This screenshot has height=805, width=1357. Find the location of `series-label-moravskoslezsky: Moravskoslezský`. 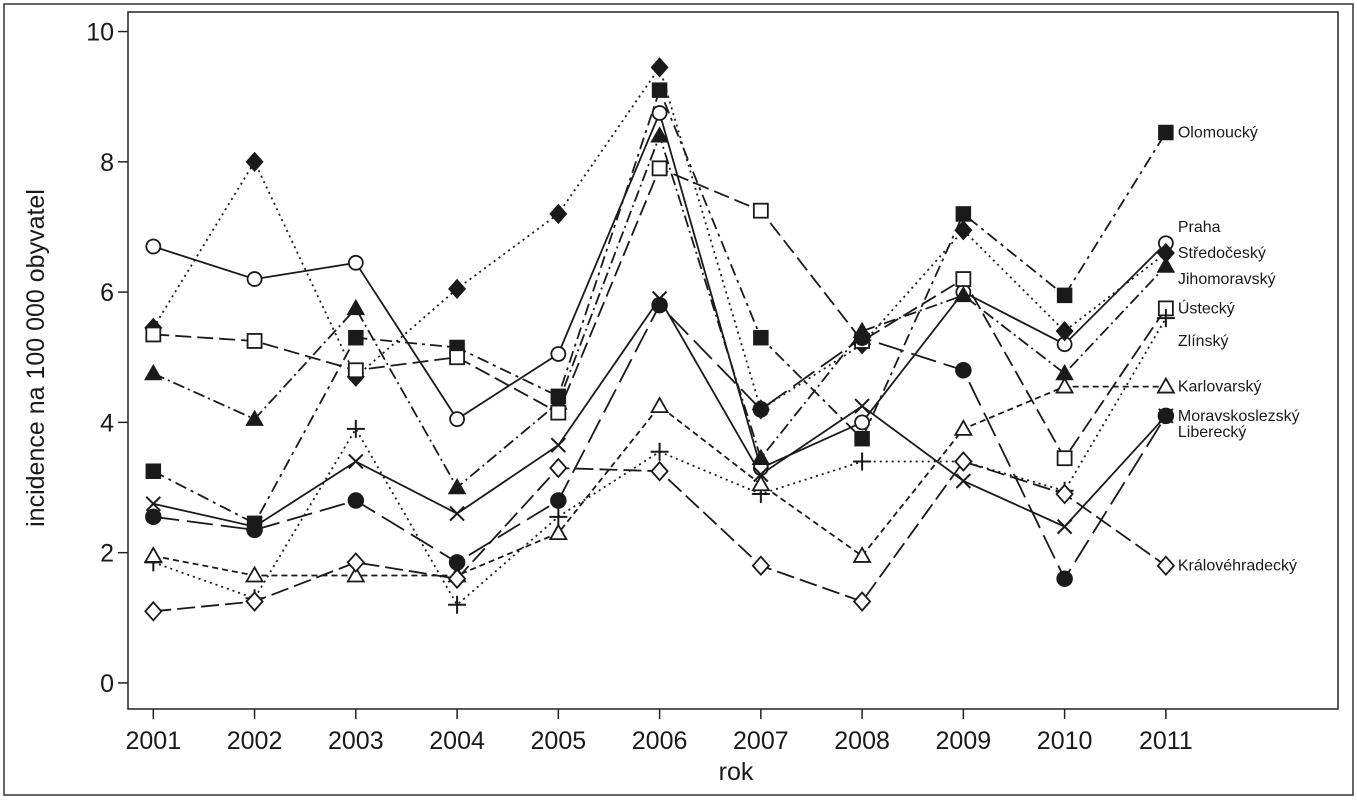

series-label-moravskoslezsky: Moravskoslezský is located at coordinates (1239, 416).